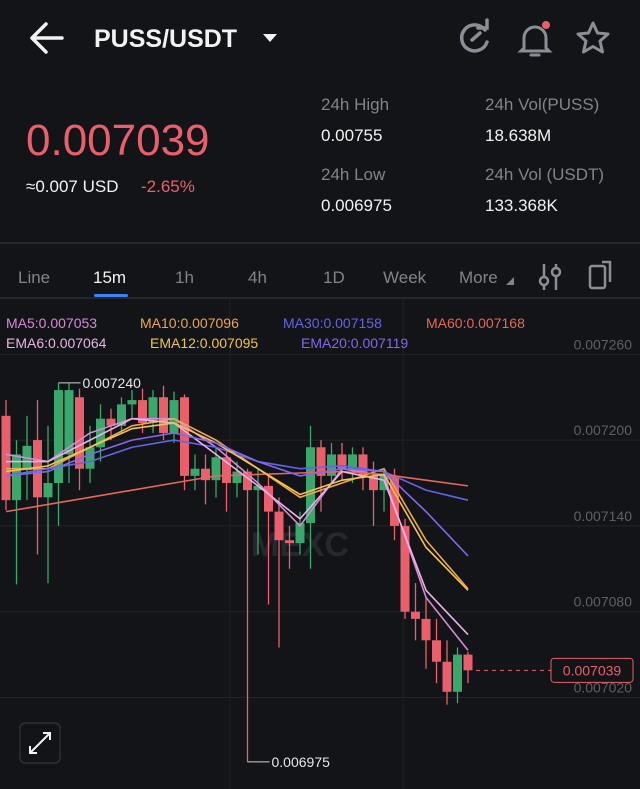 This screenshot has width=640, height=789. I want to click on y-tick-label: 0.007020, so click(603, 687).